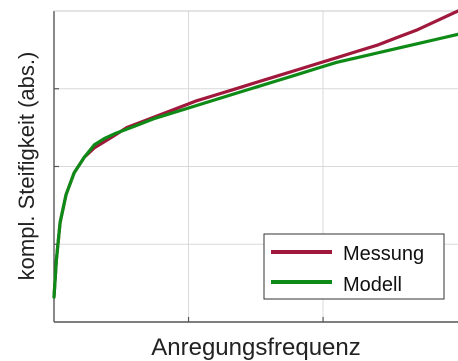  I want to click on x-axis-label: Anregungsfrequenz, so click(255, 347).